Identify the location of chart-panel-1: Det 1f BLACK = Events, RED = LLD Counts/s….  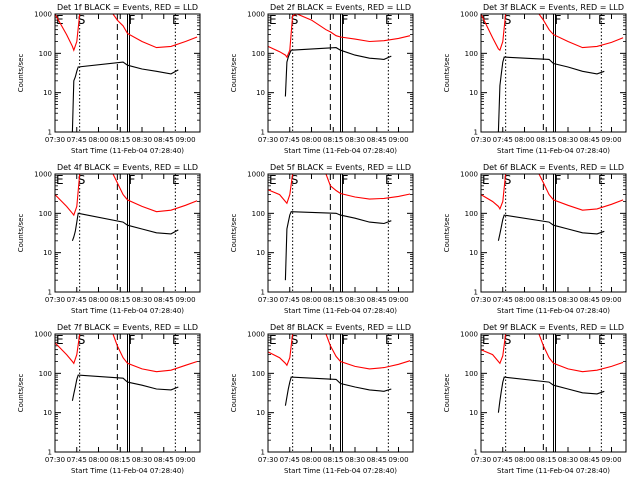
(109, 79).